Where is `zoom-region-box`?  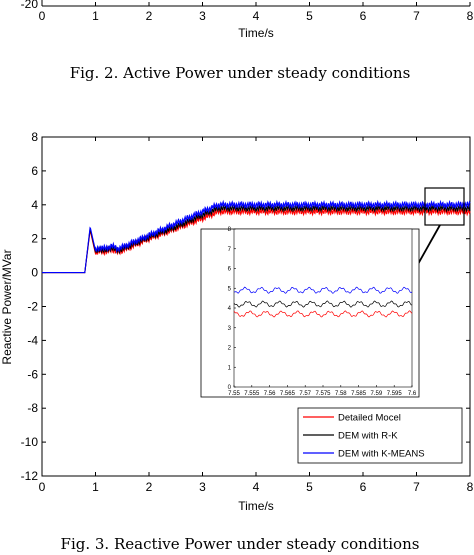 zoom-region-box is located at coordinates (444, 206).